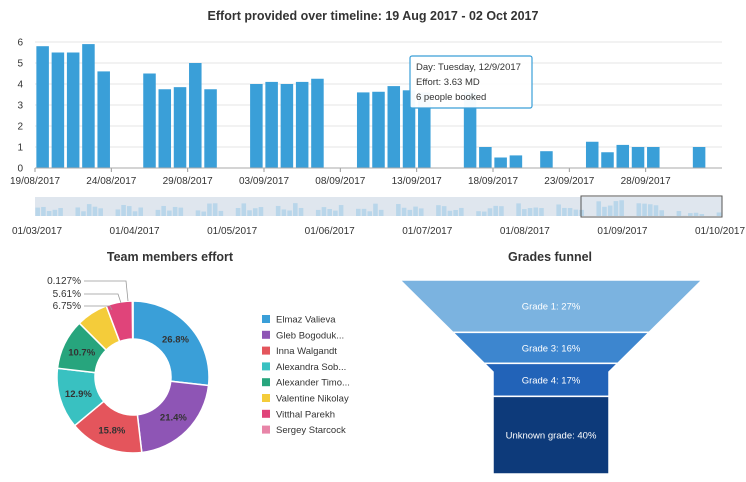 The image size is (746, 482). What do you see at coordinates (37, 231) in the screenshot?
I see `navigator-tick-label: 01/03/2017` at bounding box center [37, 231].